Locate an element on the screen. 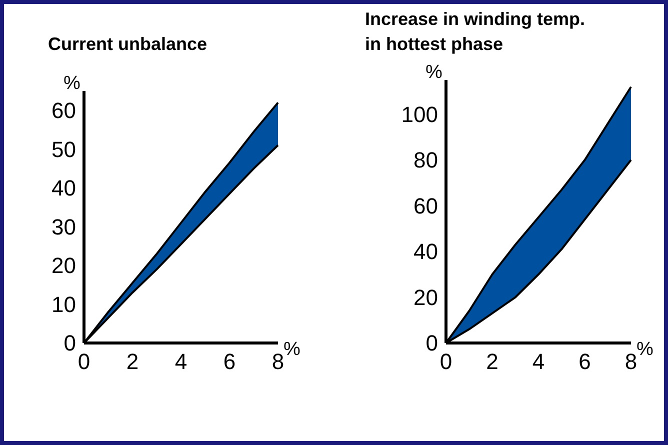  y-tick-label: 10 is located at coordinates (64, 304).